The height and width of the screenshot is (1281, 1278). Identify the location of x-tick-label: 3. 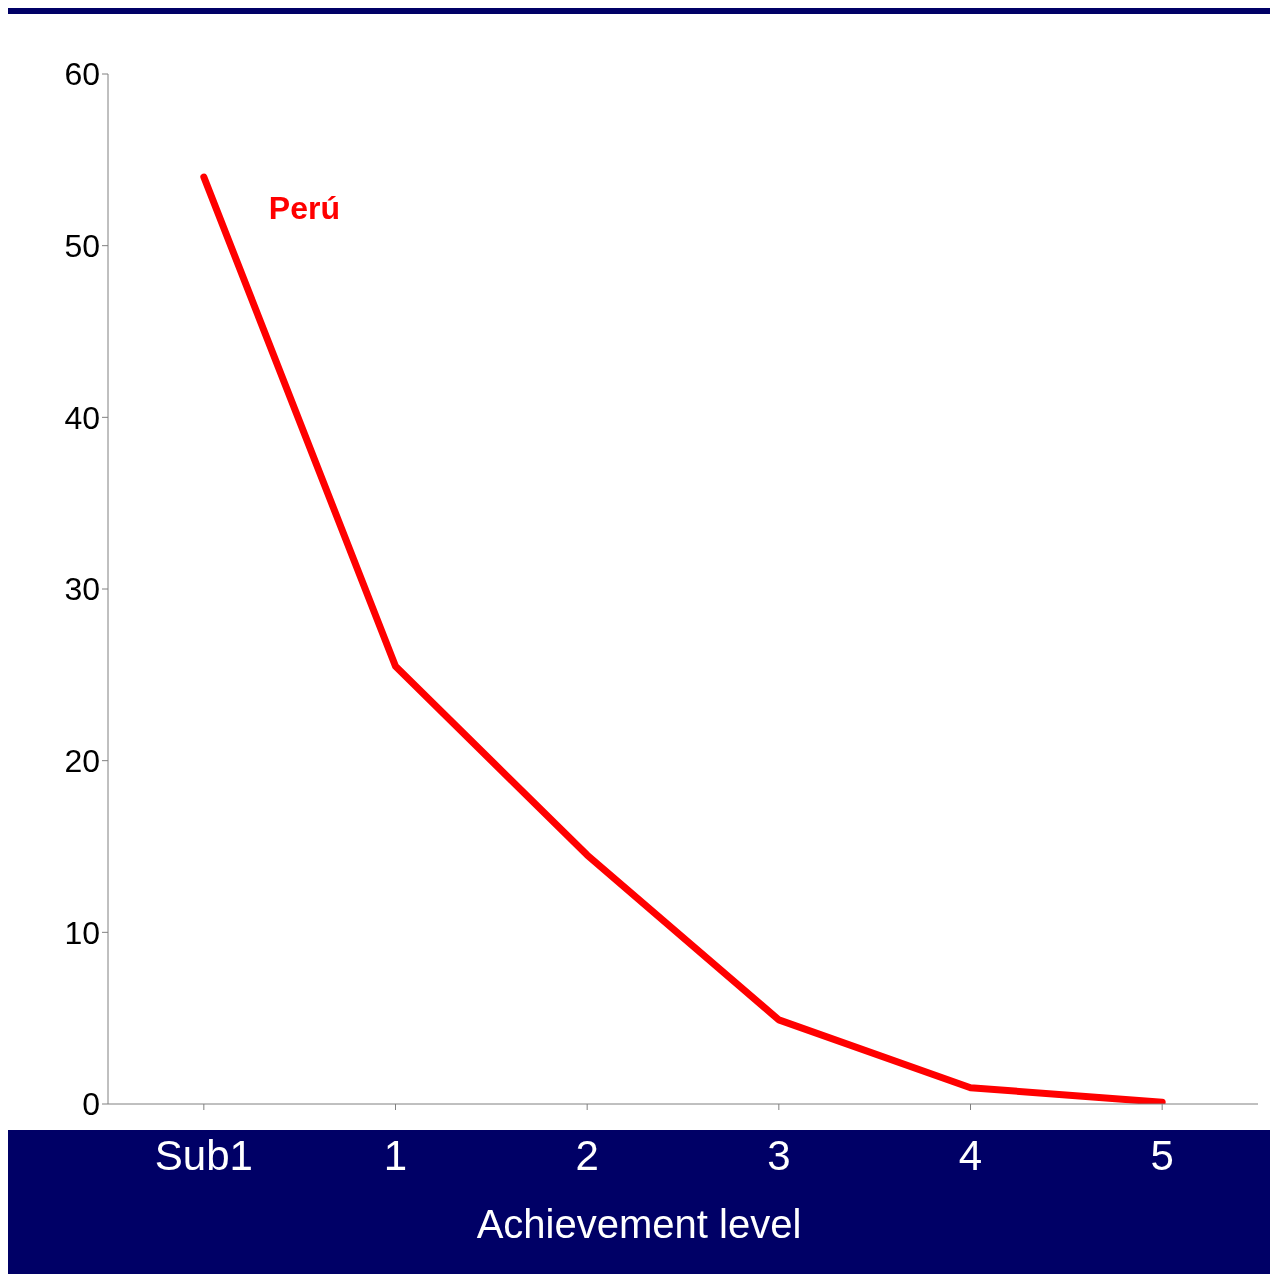
(779, 1155).